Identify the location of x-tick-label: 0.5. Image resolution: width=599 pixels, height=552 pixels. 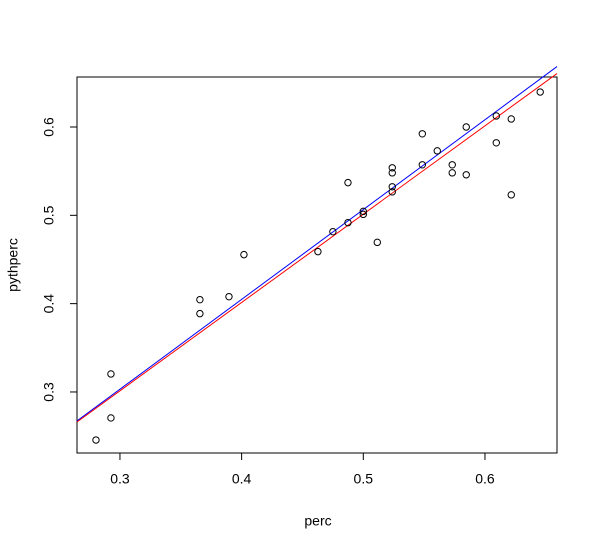
(364, 479).